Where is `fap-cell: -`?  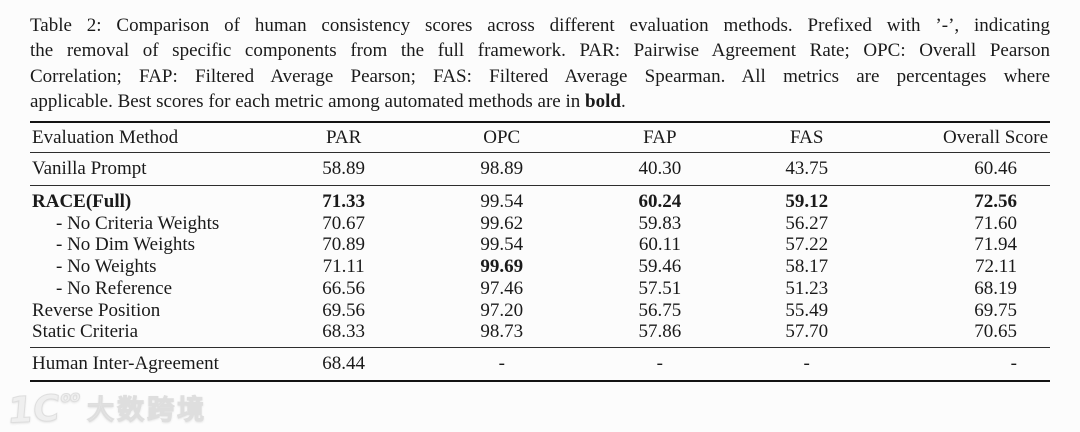
fap-cell: - is located at coordinates (659, 363).